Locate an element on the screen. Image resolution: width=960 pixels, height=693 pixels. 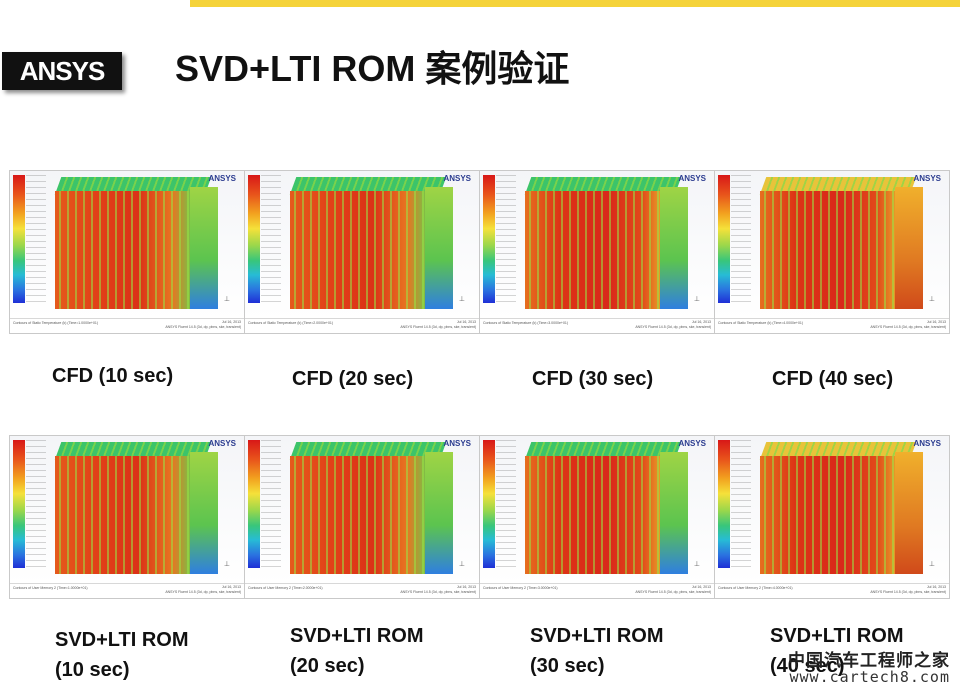
caption-cfd-30s: CFD (30 sec) is located at coordinates (593, 379).